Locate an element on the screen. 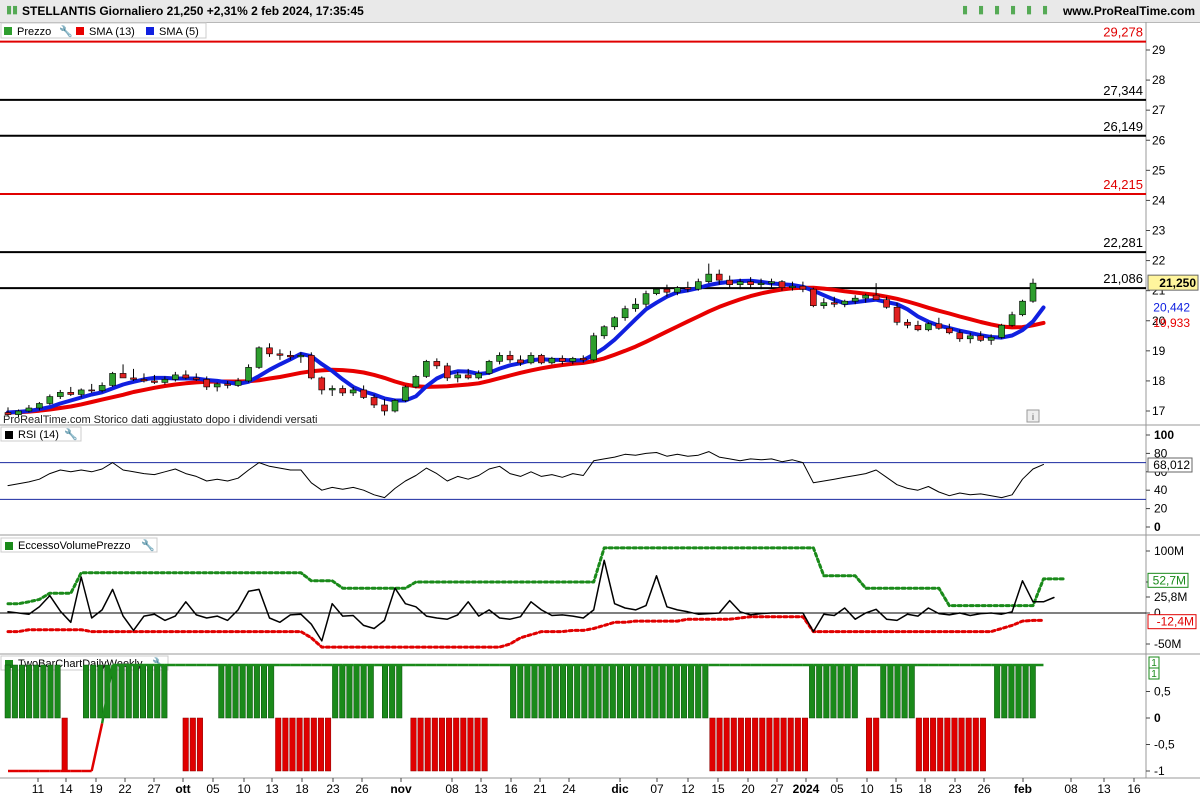 The height and width of the screenshot is (800, 1200). x-tick-label: 18 is located at coordinates (302, 789).